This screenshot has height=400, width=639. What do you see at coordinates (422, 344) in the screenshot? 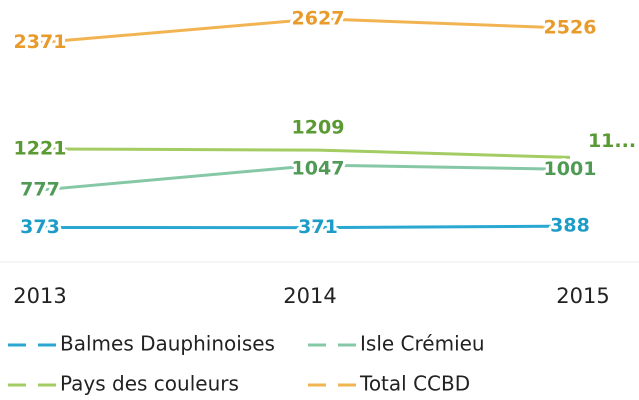
I see `legend-label: Isle Crémieu` at bounding box center [422, 344].